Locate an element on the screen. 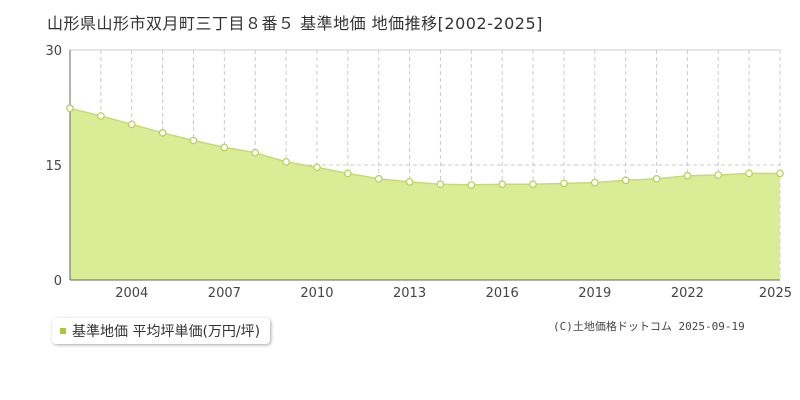 This screenshot has width=800, height=400. data-point-2004 is located at coordinates (131, 124).